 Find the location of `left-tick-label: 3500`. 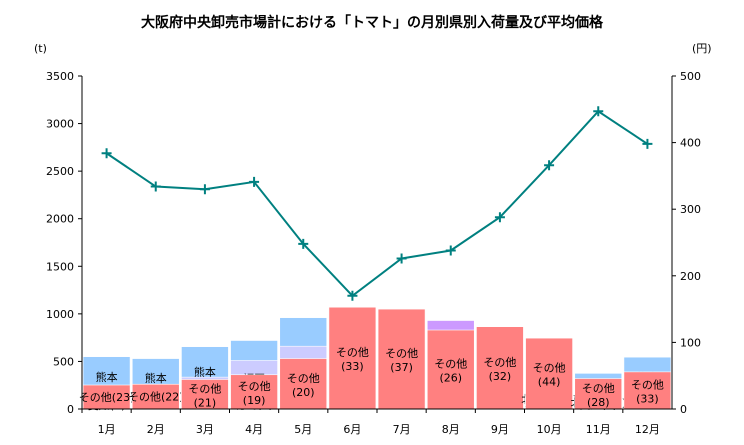

left-tick-label: 3500 is located at coordinates (60, 76).